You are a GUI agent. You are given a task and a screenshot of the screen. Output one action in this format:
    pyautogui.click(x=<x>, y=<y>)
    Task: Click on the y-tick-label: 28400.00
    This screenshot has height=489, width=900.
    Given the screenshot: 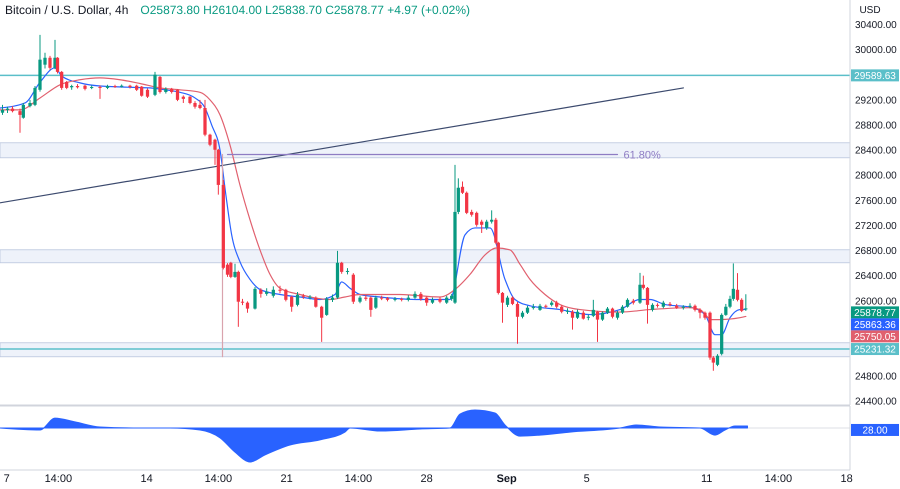 What is the action you would take?
    pyautogui.click(x=876, y=151)
    